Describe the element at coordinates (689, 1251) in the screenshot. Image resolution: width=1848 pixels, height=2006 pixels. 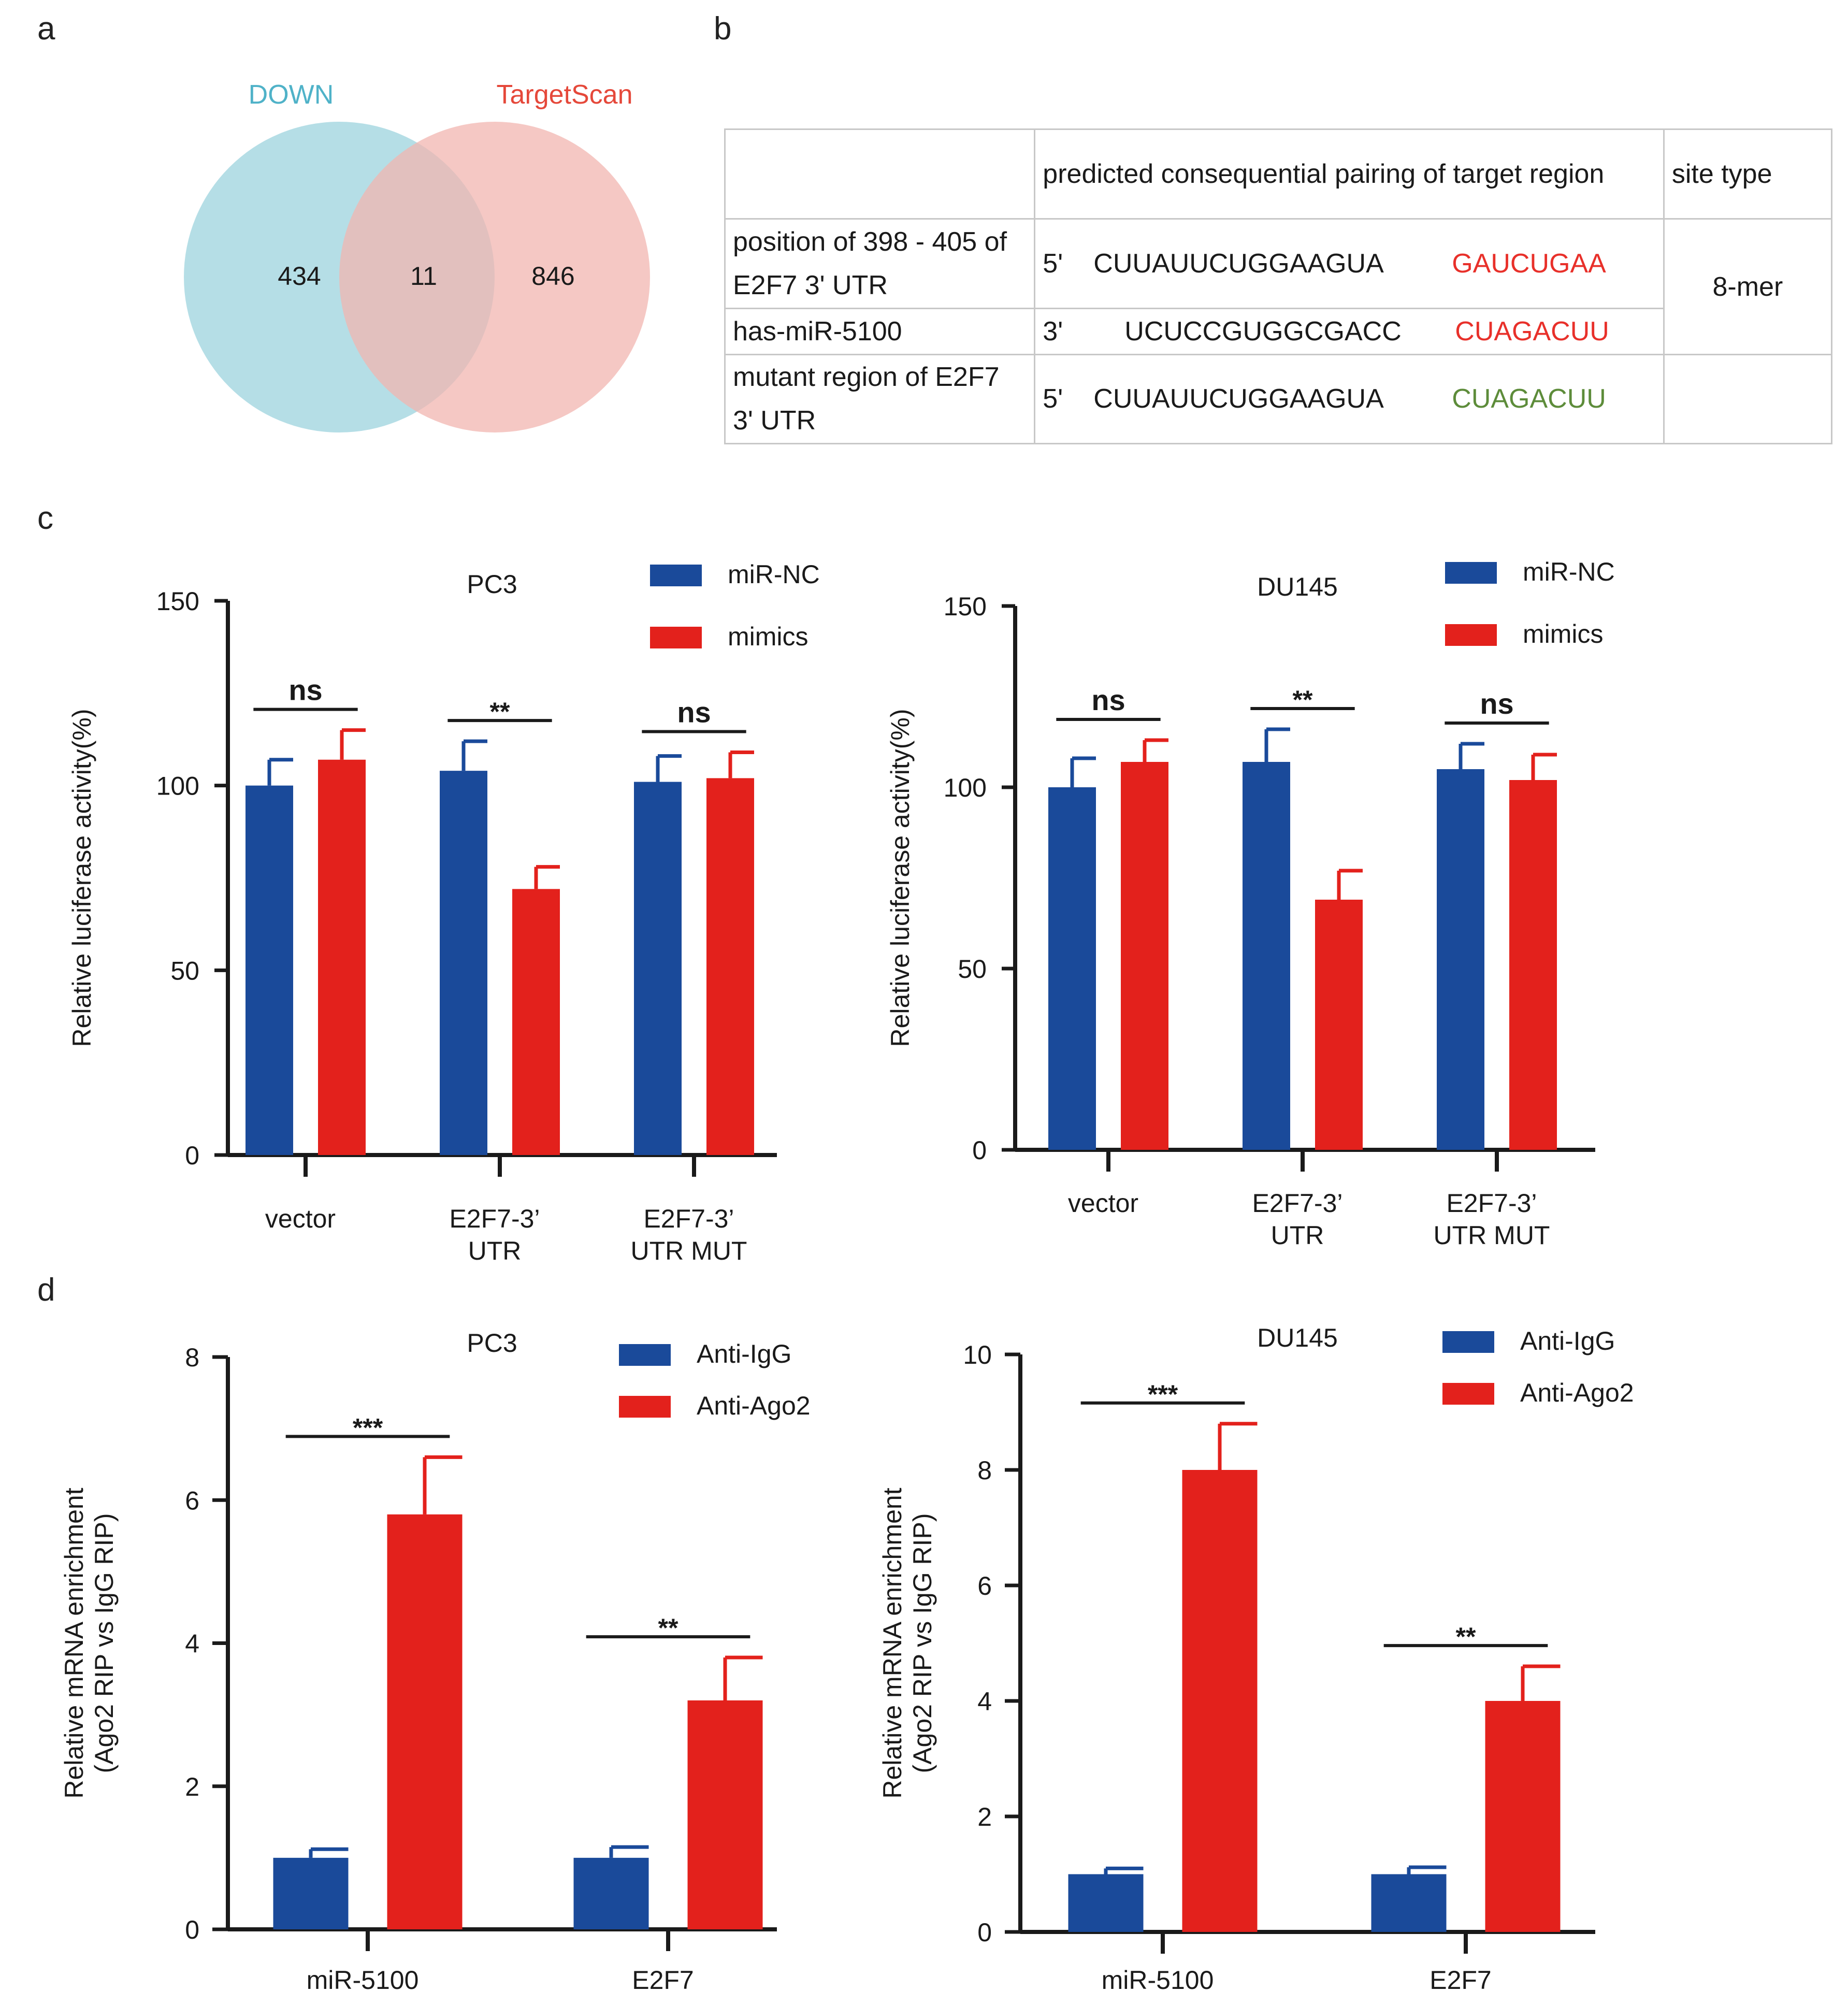
I see `x-tick-label: UTR MUT` at that location.